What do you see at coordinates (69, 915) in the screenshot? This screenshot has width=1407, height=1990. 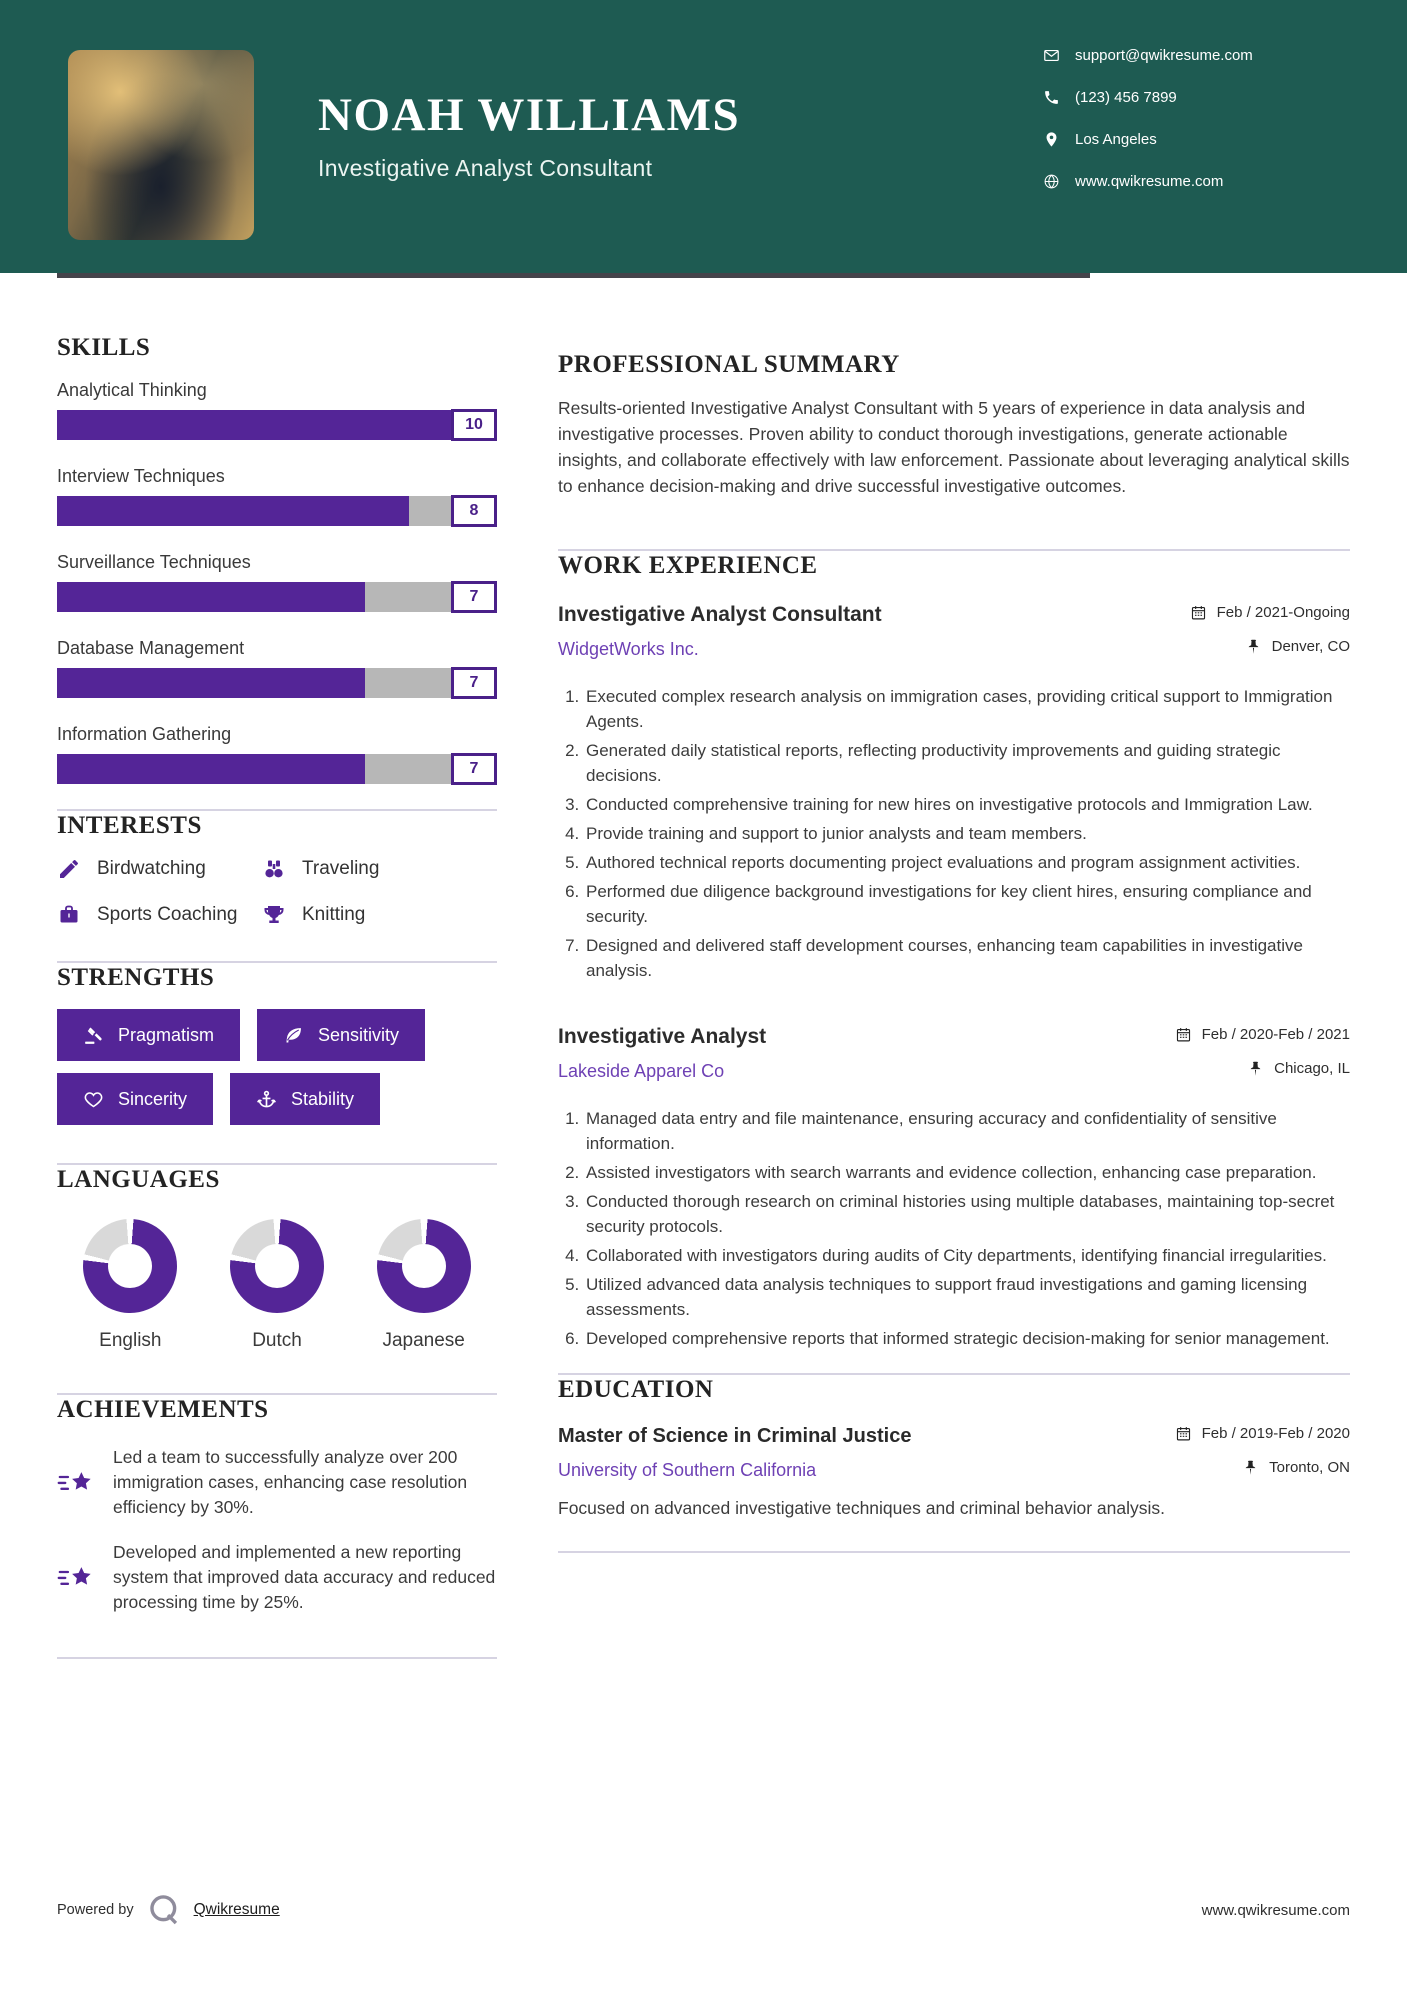 I see `briefcase-icon` at bounding box center [69, 915].